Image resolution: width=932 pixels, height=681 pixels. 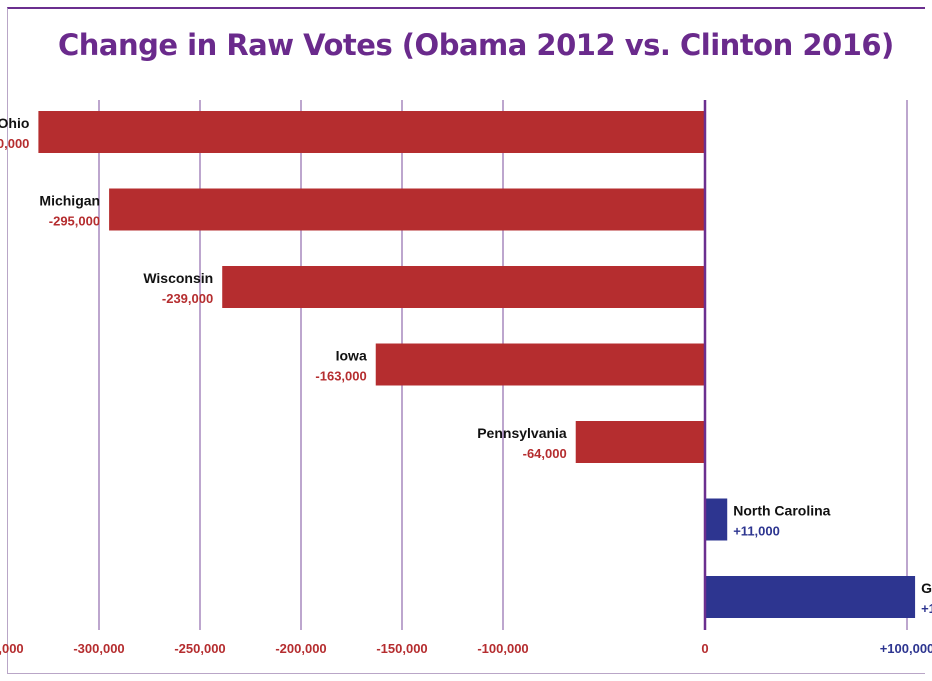 I want to click on x-tick-label: -150,000, so click(x=401, y=648).